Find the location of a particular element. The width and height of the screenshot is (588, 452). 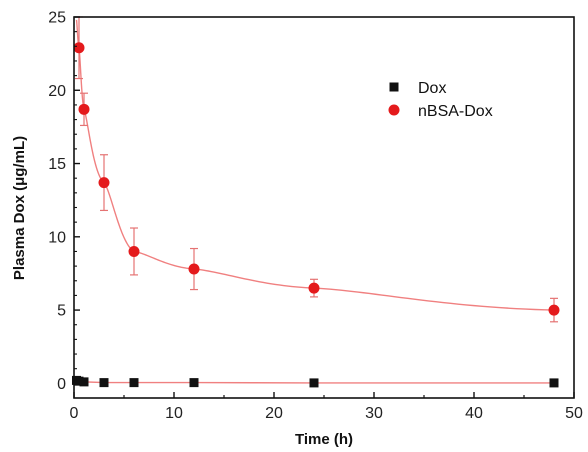

y-tick-label: 0 is located at coordinates (61, 384).